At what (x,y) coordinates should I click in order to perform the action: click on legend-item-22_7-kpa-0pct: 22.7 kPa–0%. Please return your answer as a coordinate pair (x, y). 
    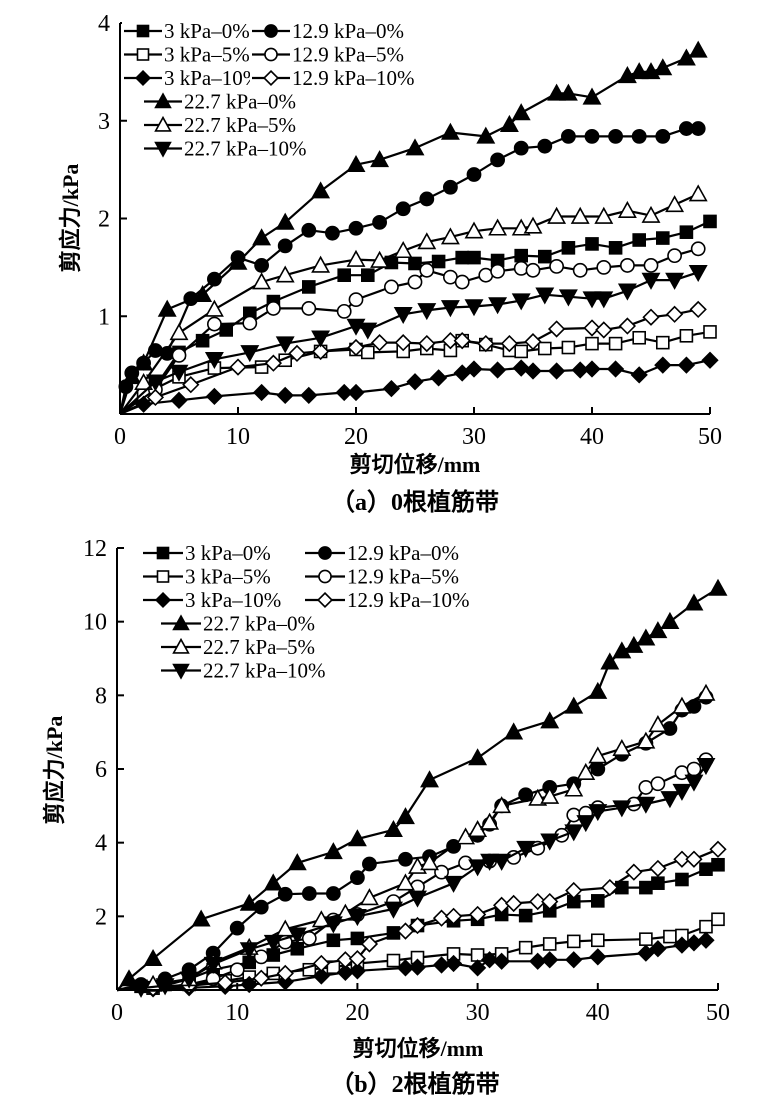
    Looking at the image, I should click on (219, 102).